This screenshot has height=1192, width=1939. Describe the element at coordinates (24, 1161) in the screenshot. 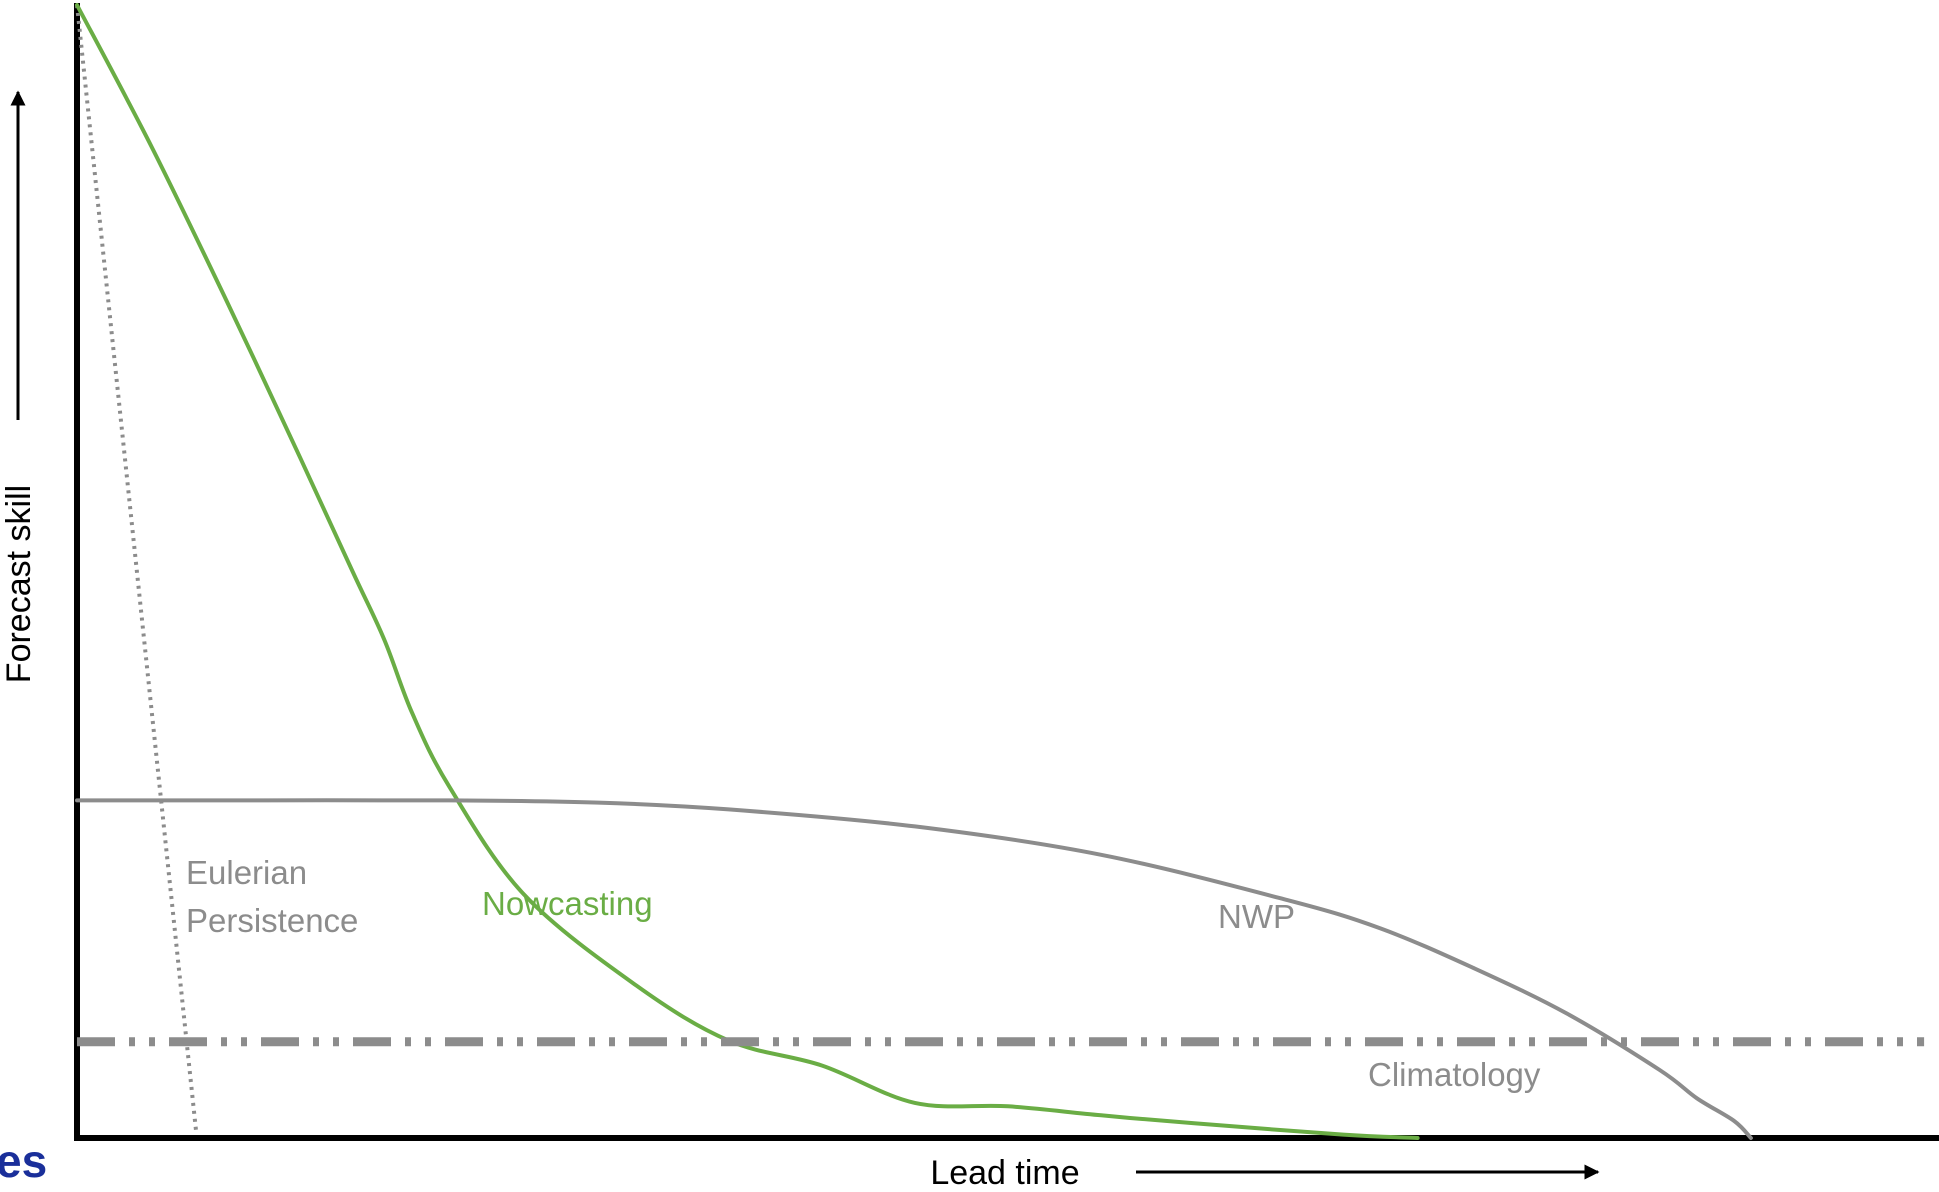

I see `cropped-text-fragment: es` at that location.